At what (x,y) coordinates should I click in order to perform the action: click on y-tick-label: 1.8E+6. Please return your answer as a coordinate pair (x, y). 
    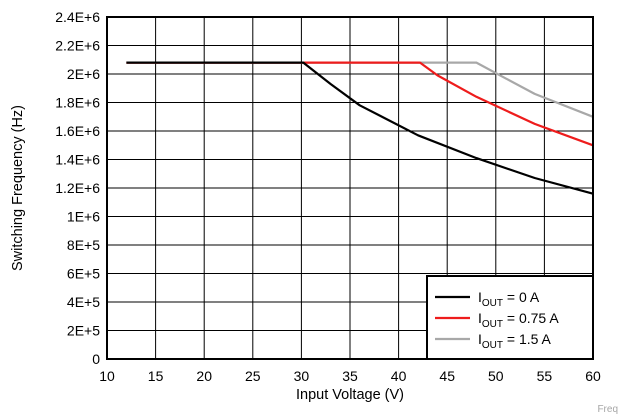
    Looking at the image, I should click on (77, 103).